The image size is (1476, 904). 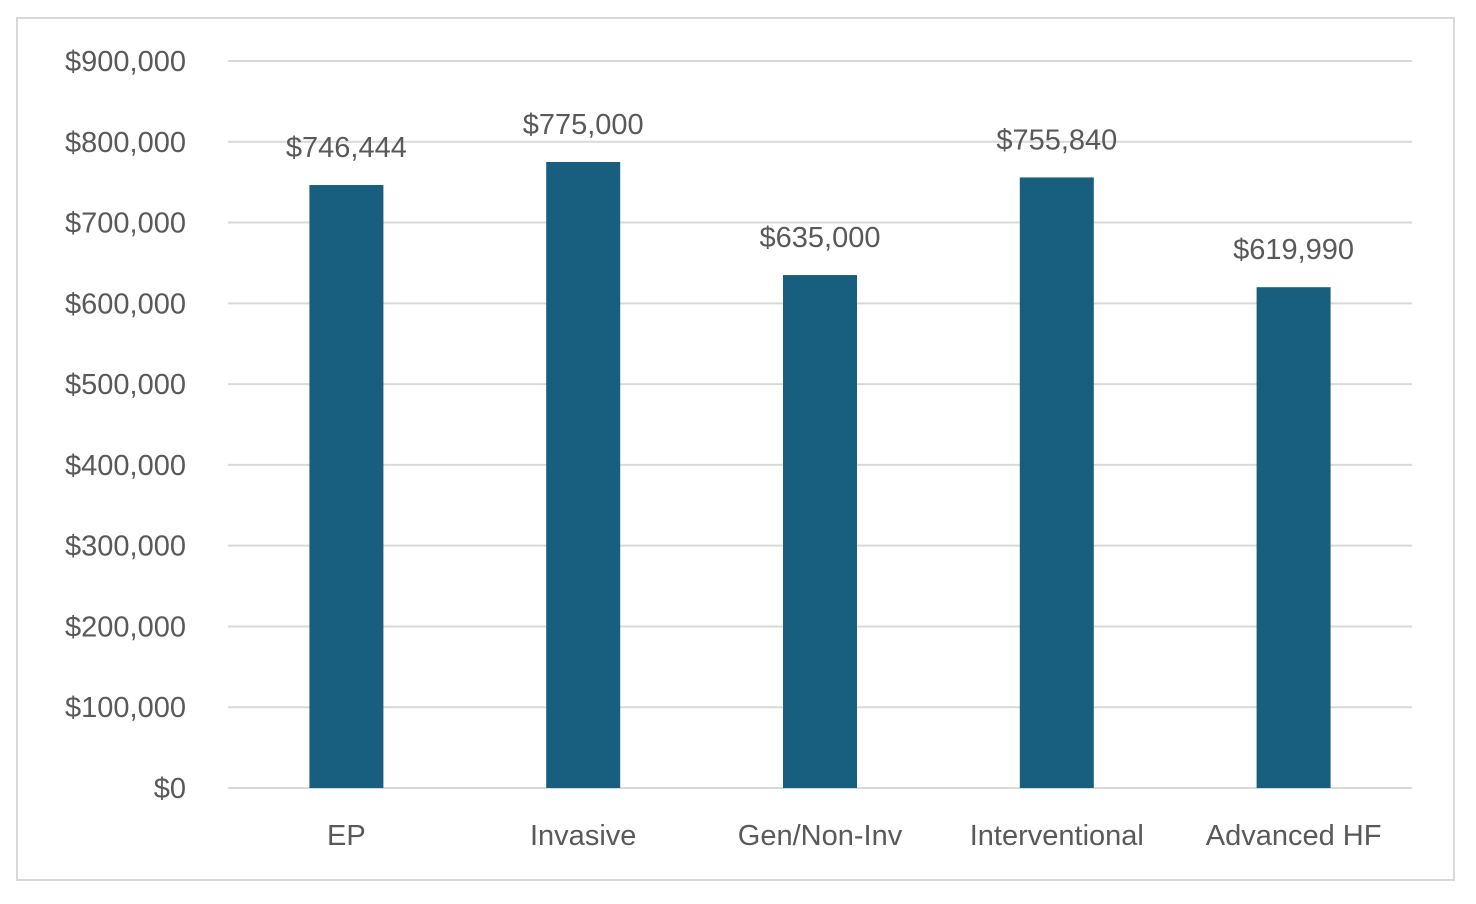 What do you see at coordinates (820, 836) in the screenshot?
I see `x-tick-label: Gen/Non-Inv` at bounding box center [820, 836].